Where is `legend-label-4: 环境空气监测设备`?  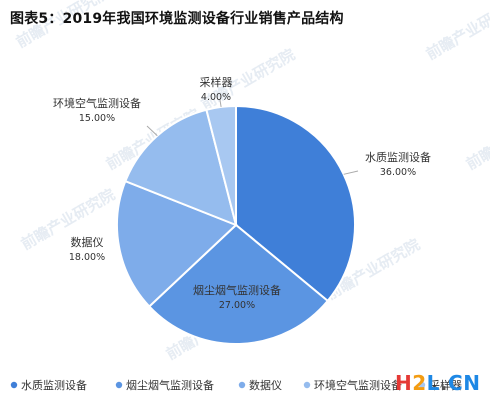
legend-label-4: 环境空气监测设备 is located at coordinates (358, 385).